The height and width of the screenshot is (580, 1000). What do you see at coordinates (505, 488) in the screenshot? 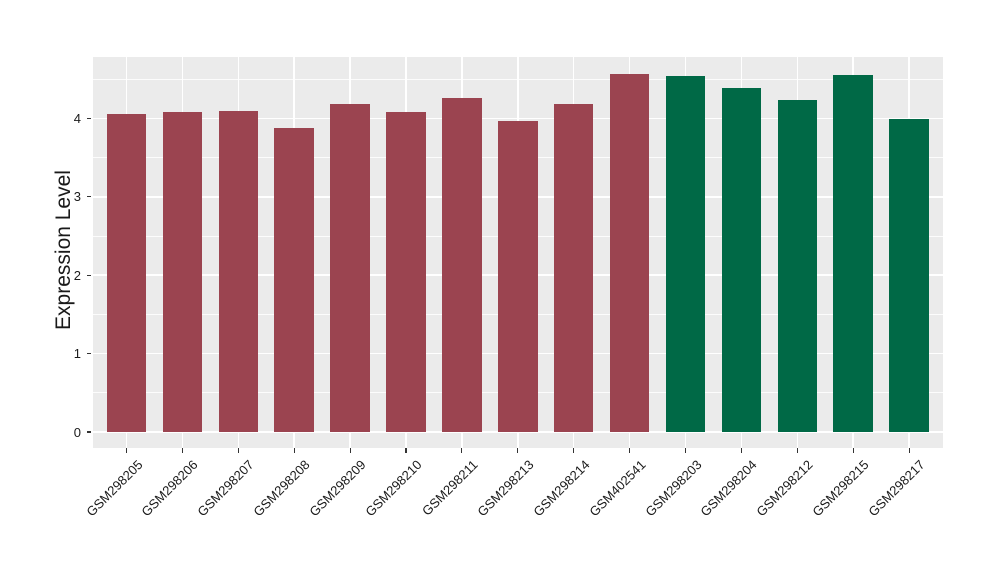
I see `x-tick-label-GSM298213: GSM298213` at bounding box center [505, 488].